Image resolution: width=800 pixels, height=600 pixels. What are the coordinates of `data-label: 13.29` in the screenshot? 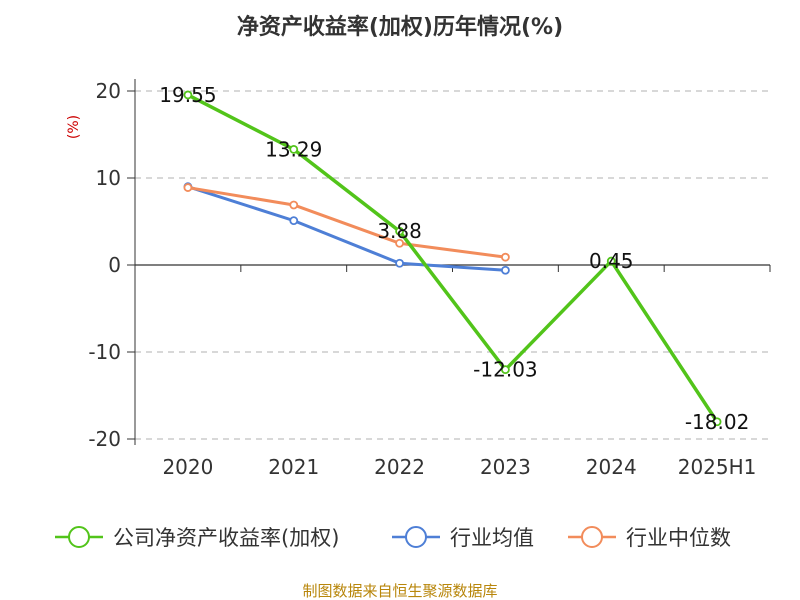 It's located at (293, 149).